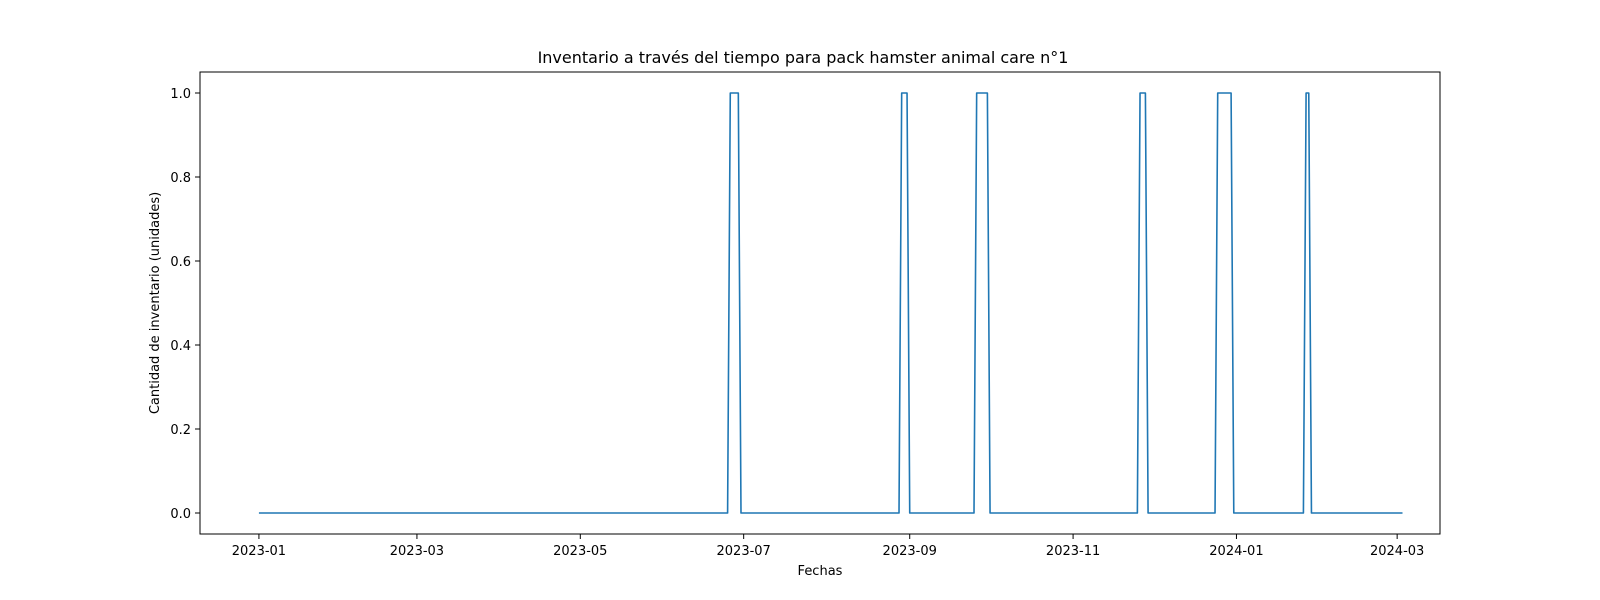 This screenshot has width=1600, height=600. Describe the element at coordinates (180, 262) in the screenshot. I see `y-tick-label: 0.6` at that location.